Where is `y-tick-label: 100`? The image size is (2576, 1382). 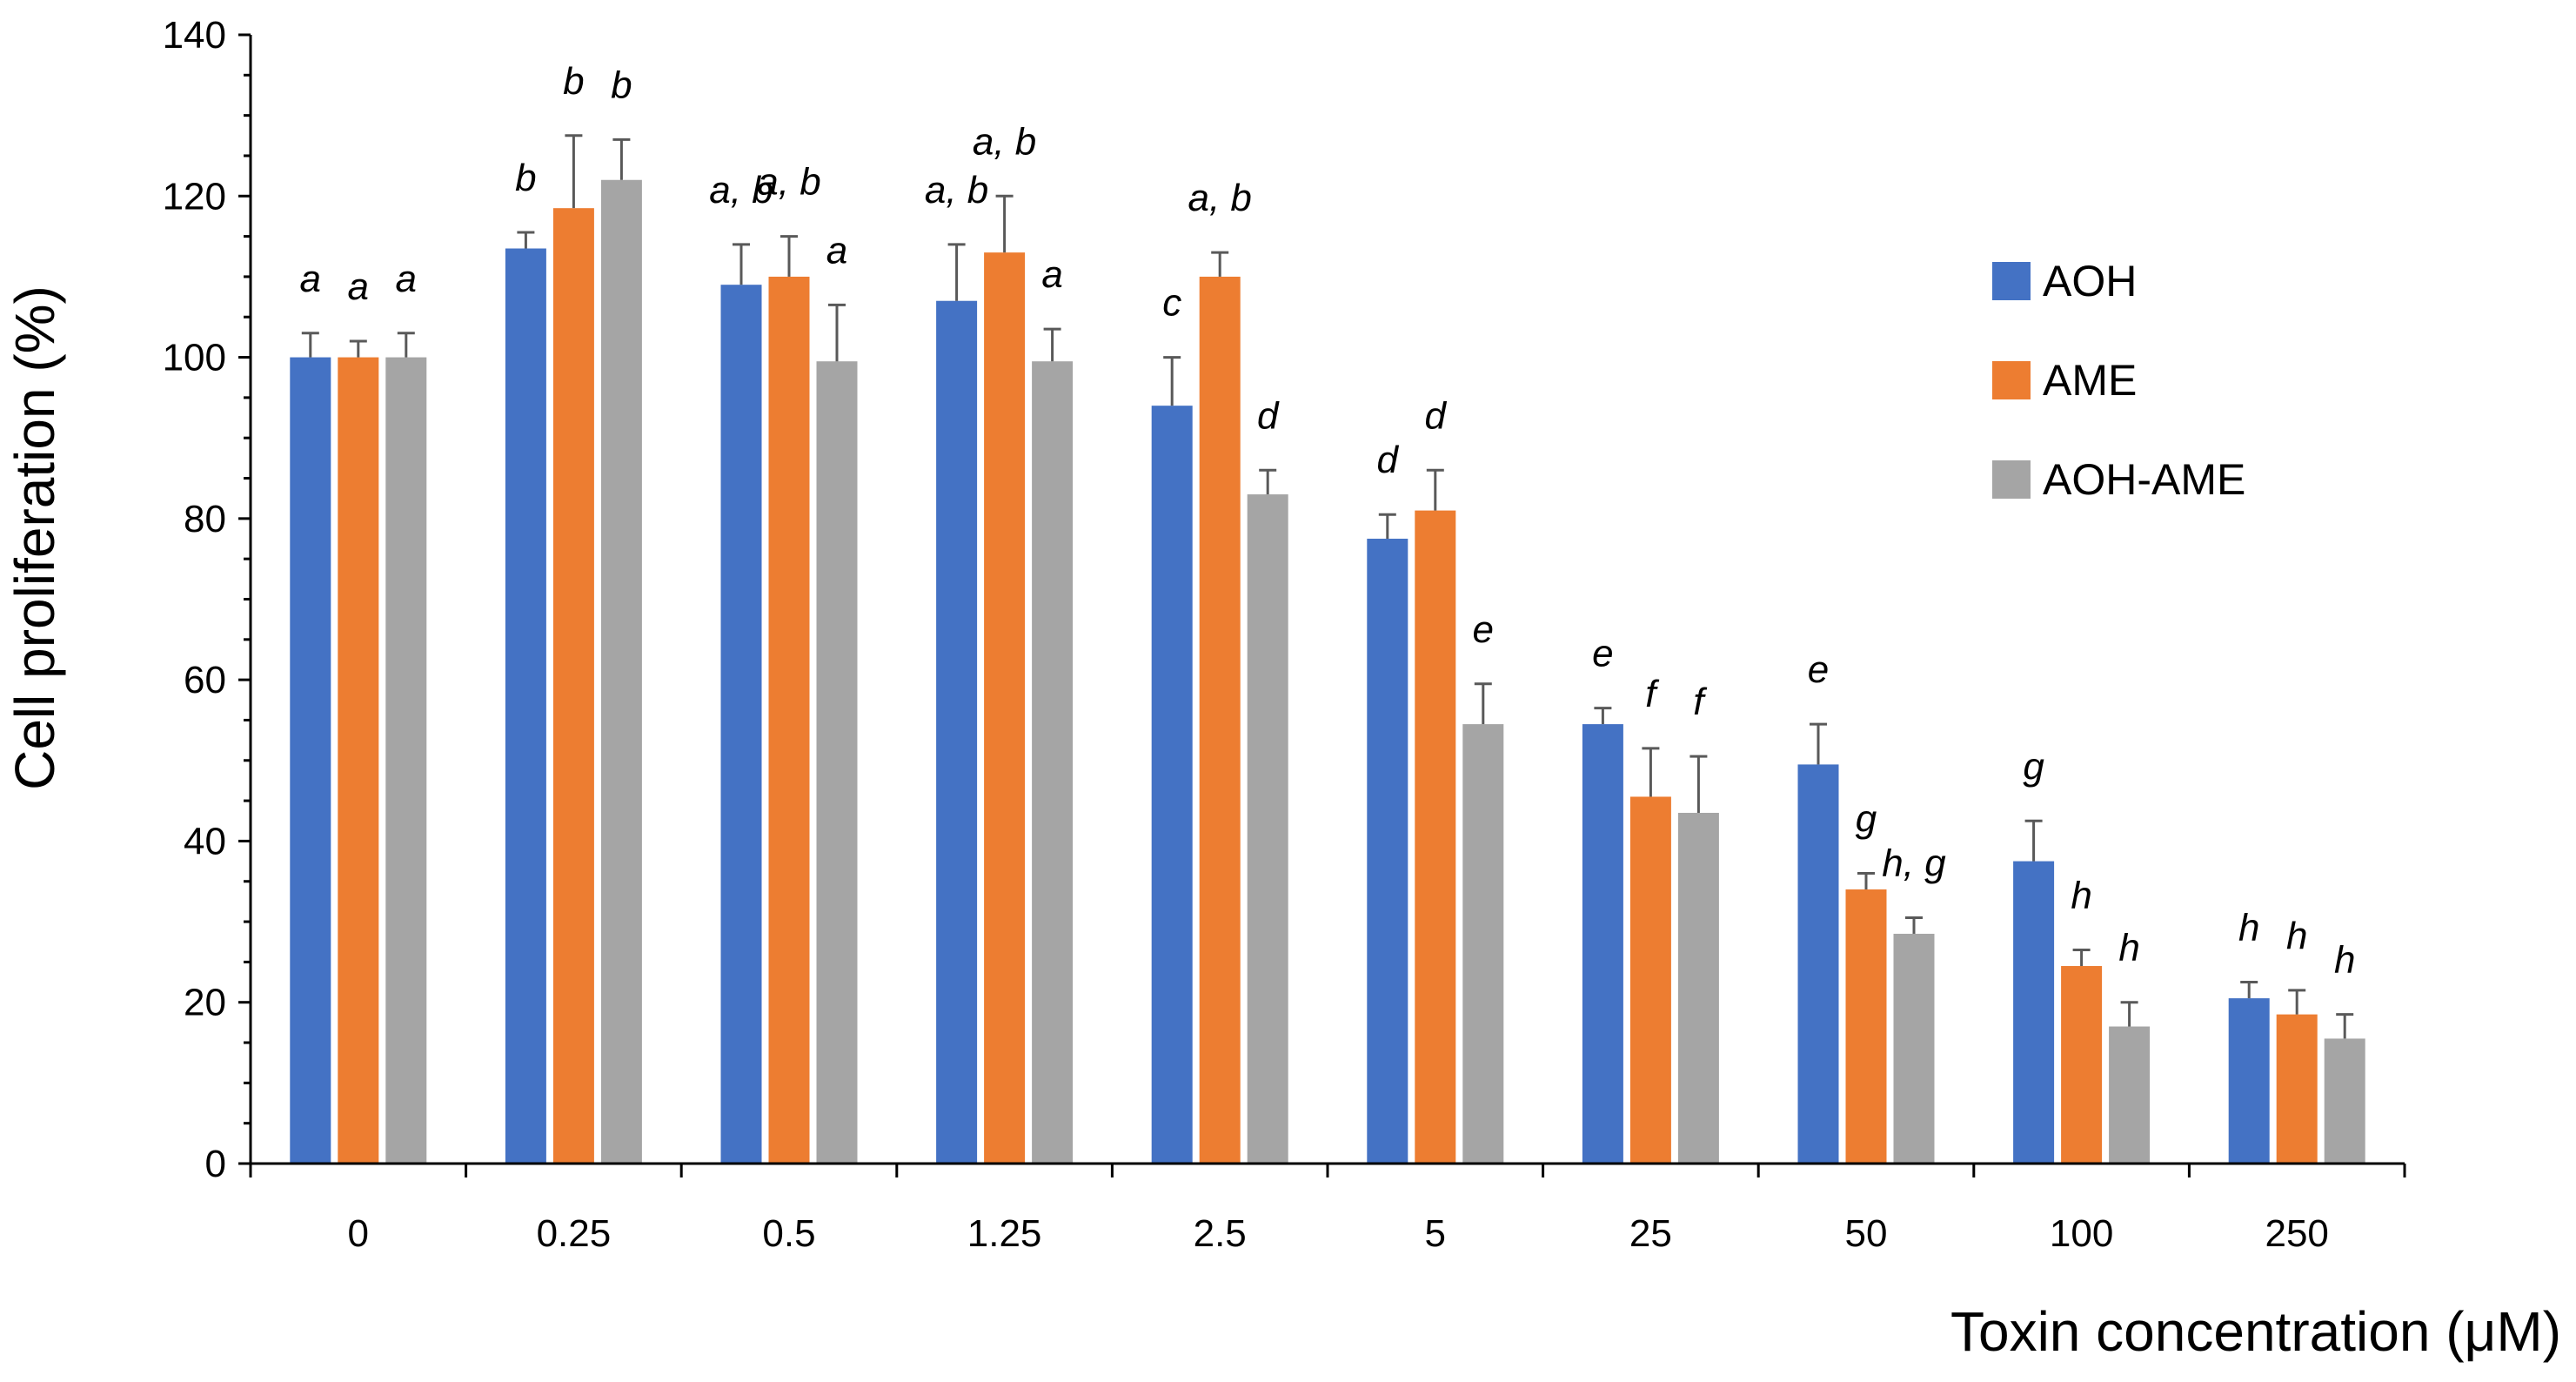 y-tick-label: 100 is located at coordinates (194, 358).